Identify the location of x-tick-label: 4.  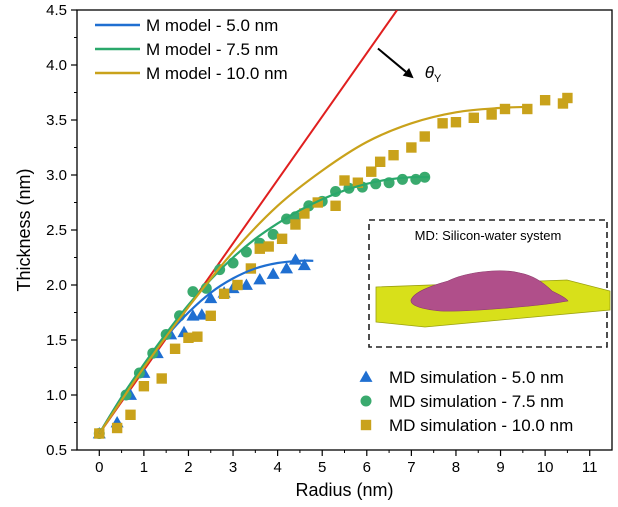
(277, 467).